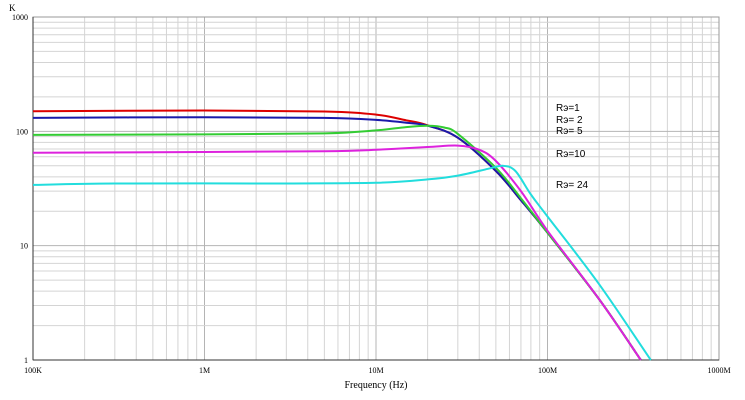 This screenshot has height=400, width=745. What do you see at coordinates (24, 246) in the screenshot?
I see `y-tick-label: 10` at bounding box center [24, 246].